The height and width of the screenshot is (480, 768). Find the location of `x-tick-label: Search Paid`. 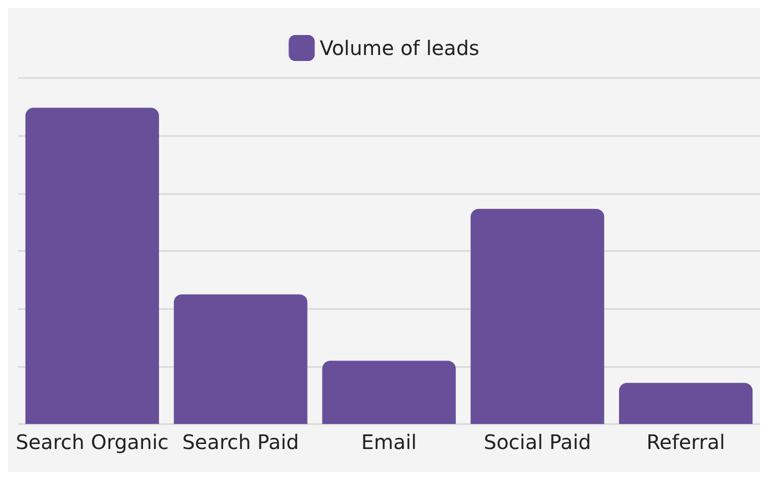

x-tick-label: Search Paid is located at coordinates (240, 442).